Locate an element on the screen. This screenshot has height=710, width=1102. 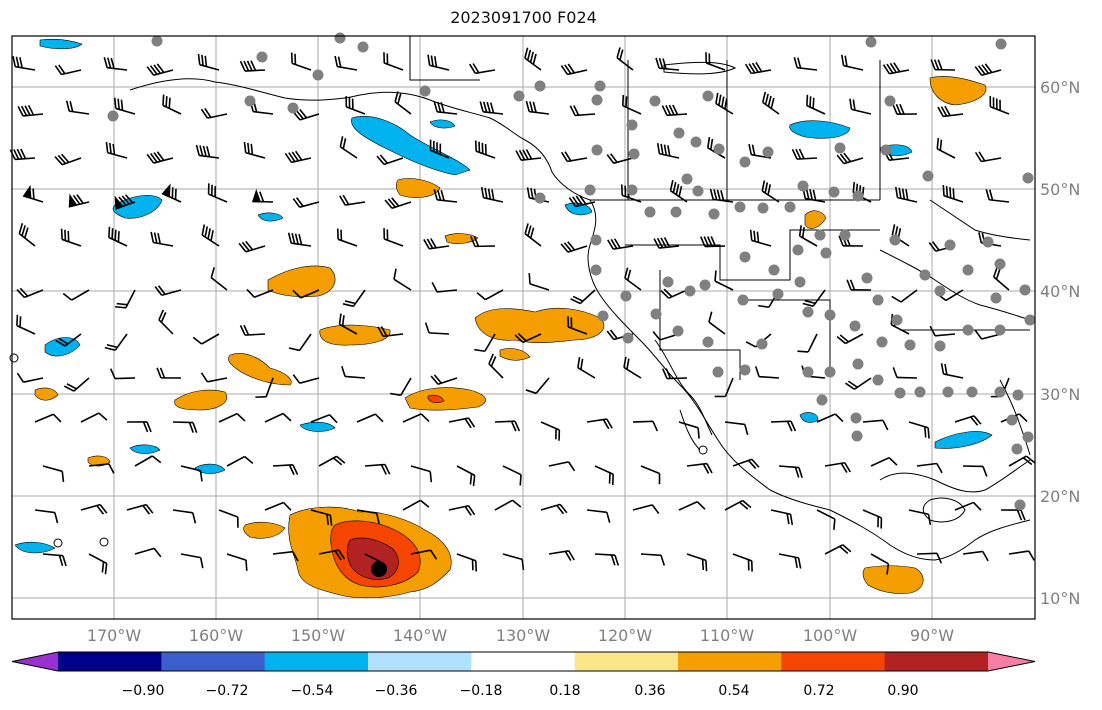
lat-label: 30°N is located at coordinates (1060, 394).